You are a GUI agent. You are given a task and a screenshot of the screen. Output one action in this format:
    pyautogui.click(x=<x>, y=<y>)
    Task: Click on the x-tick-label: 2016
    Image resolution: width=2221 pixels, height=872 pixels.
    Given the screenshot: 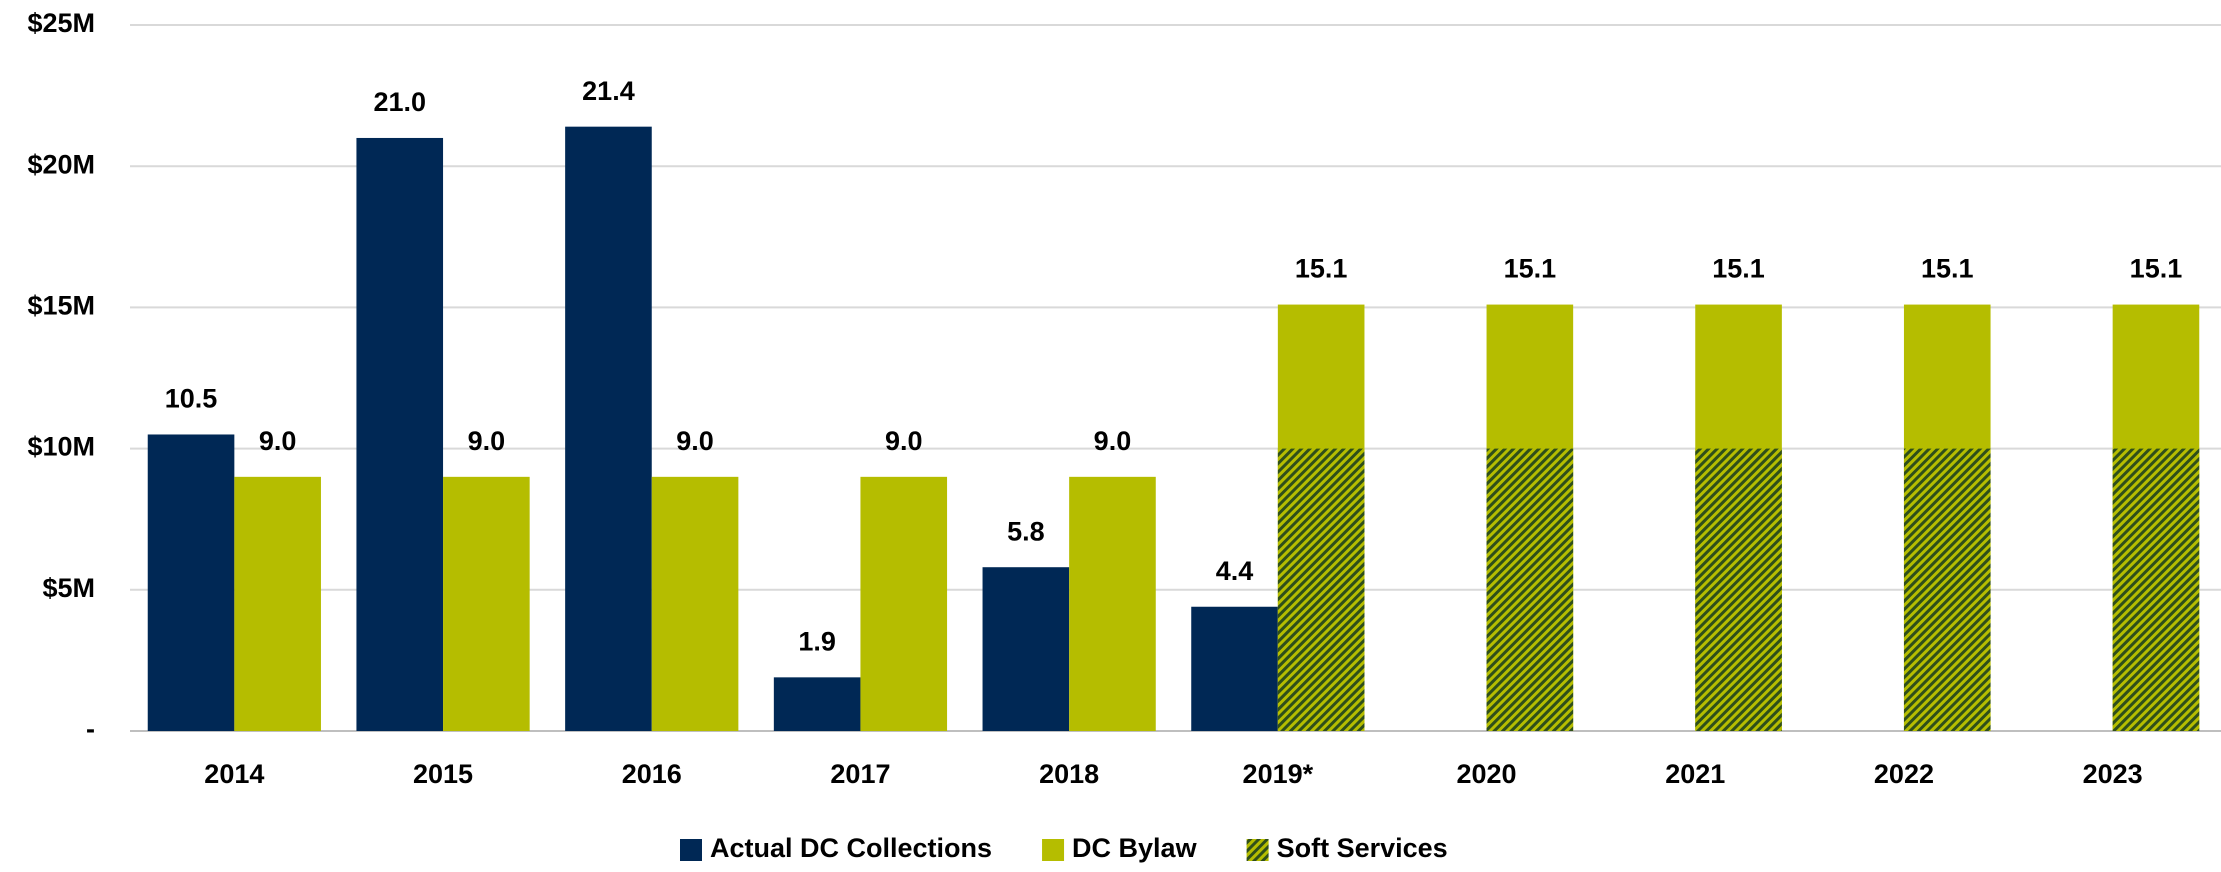 What is the action you would take?
    pyautogui.click(x=652, y=774)
    